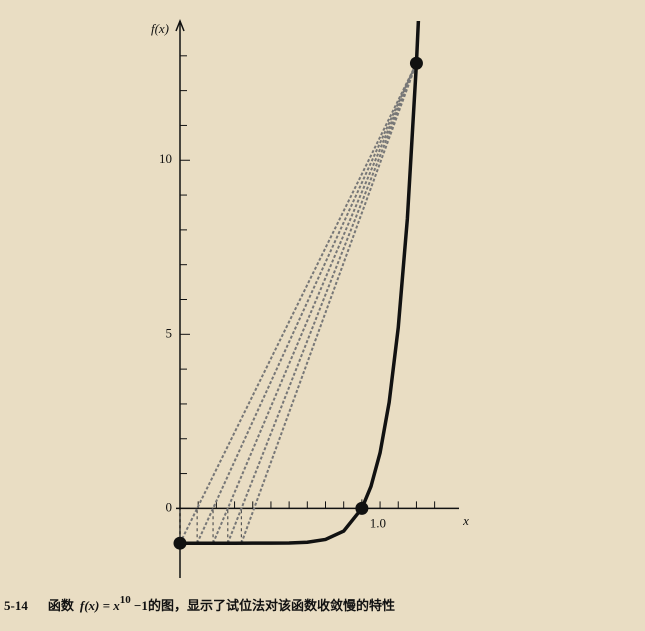  What do you see at coordinates (139, 605) in the screenshot?
I see `caption-formula-tail: −1` at bounding box center [139, 605].